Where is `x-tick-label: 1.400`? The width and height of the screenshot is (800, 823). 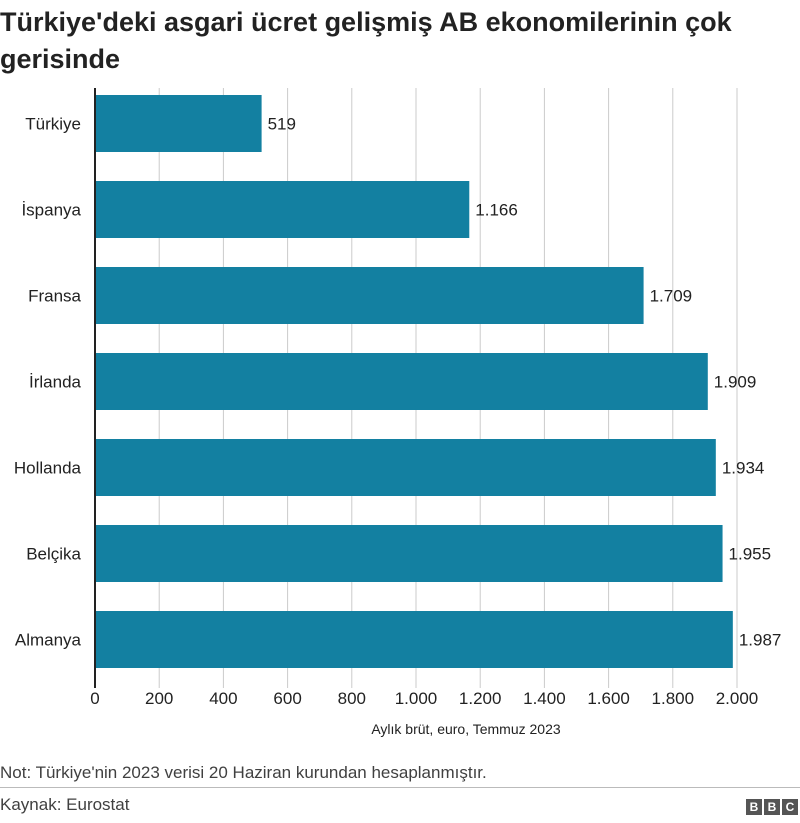
x-tick-label: 1.400 is located at coordinates (544, 698).